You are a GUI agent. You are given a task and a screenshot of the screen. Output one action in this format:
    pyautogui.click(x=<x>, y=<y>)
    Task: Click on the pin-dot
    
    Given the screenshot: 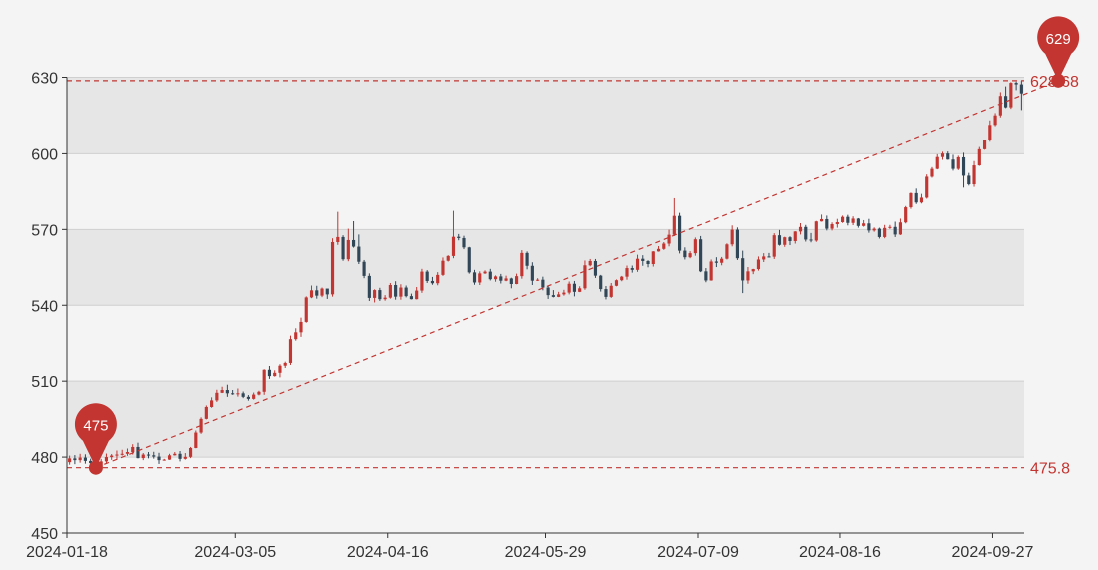 What is the action you would take?
    pyautogui.click(x=95, y=467)
    